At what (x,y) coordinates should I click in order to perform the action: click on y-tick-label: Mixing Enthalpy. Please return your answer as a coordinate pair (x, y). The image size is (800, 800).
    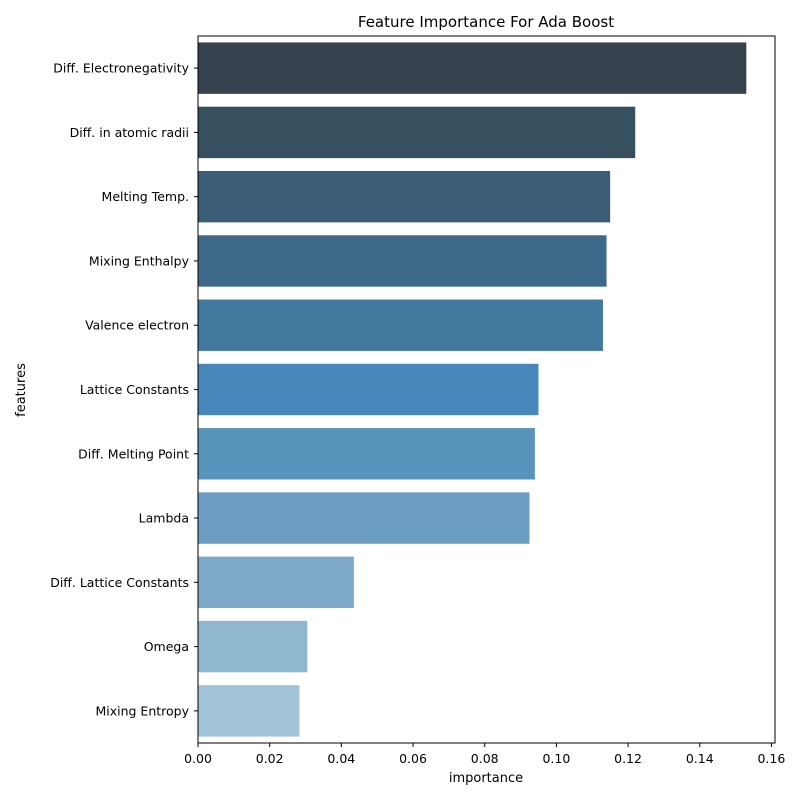
    Looking at the image, I should click on (139, 260).